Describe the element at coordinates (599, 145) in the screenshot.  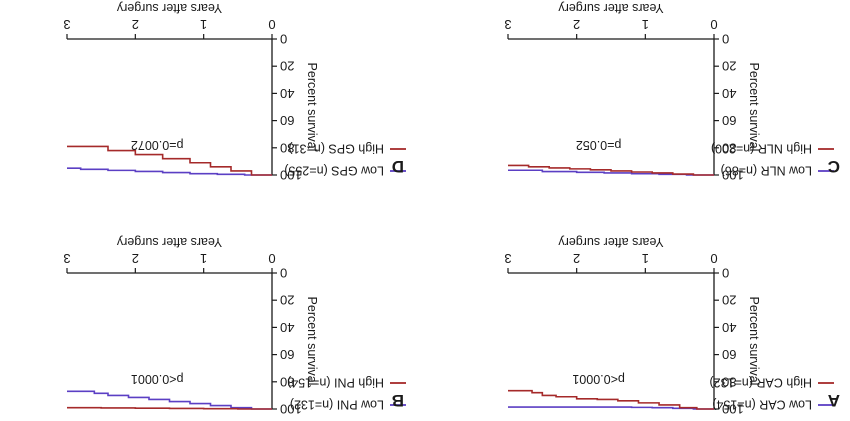
I see `p-value-annotation: p=0.052` at that location.